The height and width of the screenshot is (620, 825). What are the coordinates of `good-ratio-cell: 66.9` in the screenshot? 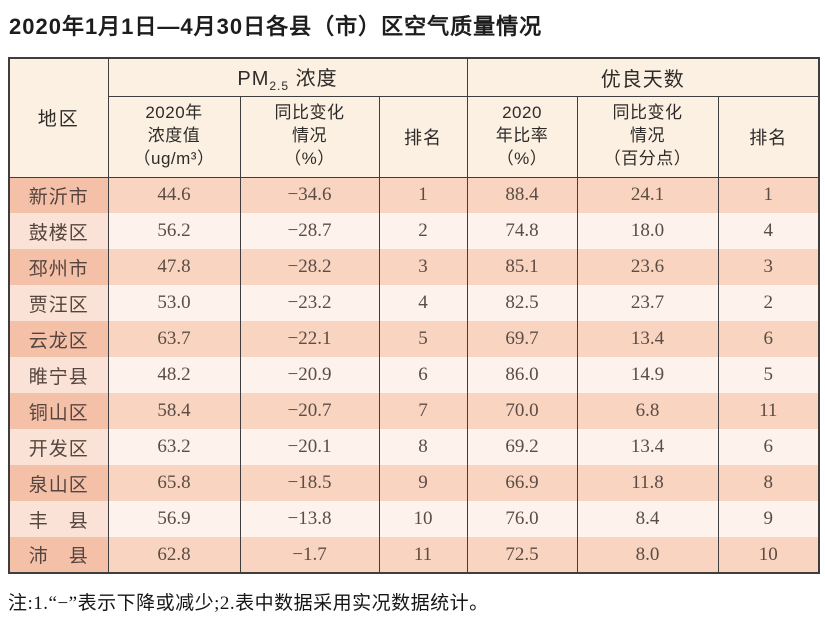 It's located at (522, 483).